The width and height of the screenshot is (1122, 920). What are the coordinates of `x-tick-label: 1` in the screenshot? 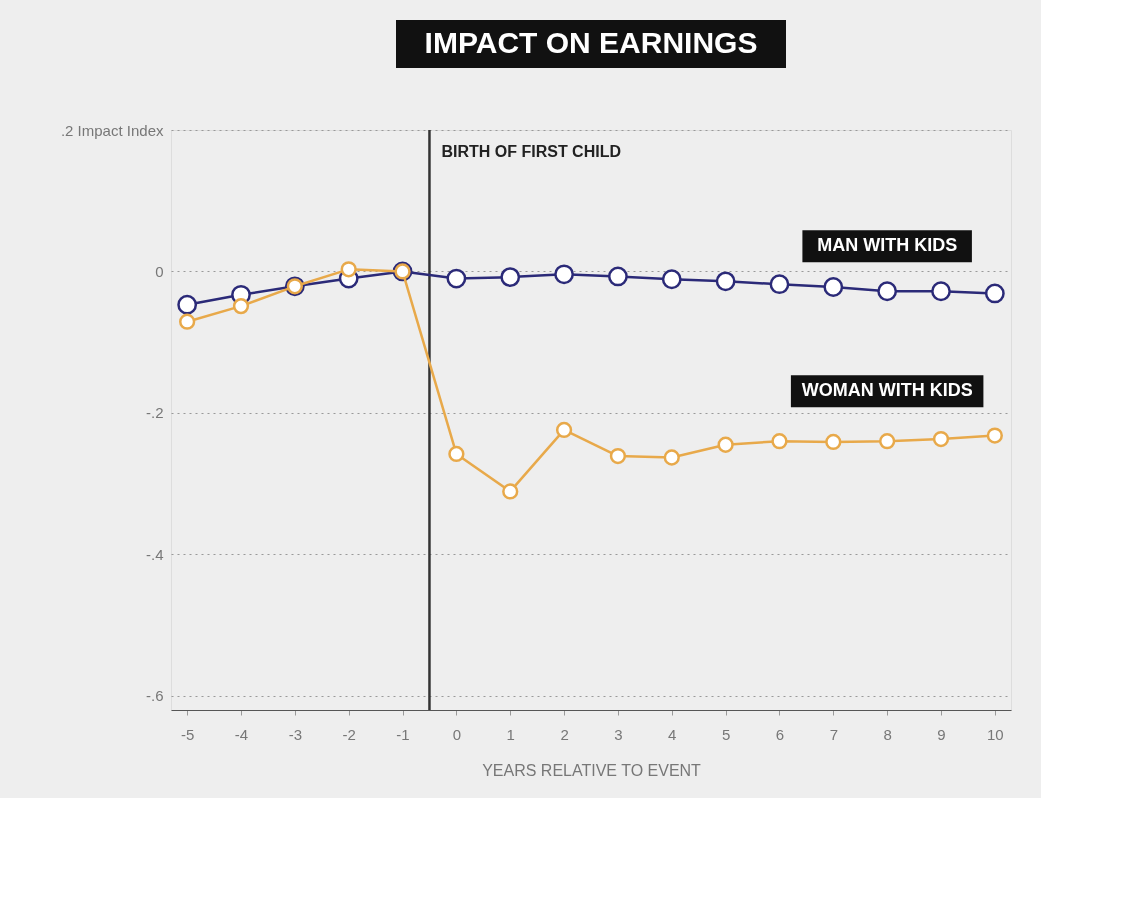 It's located at (510, 734).